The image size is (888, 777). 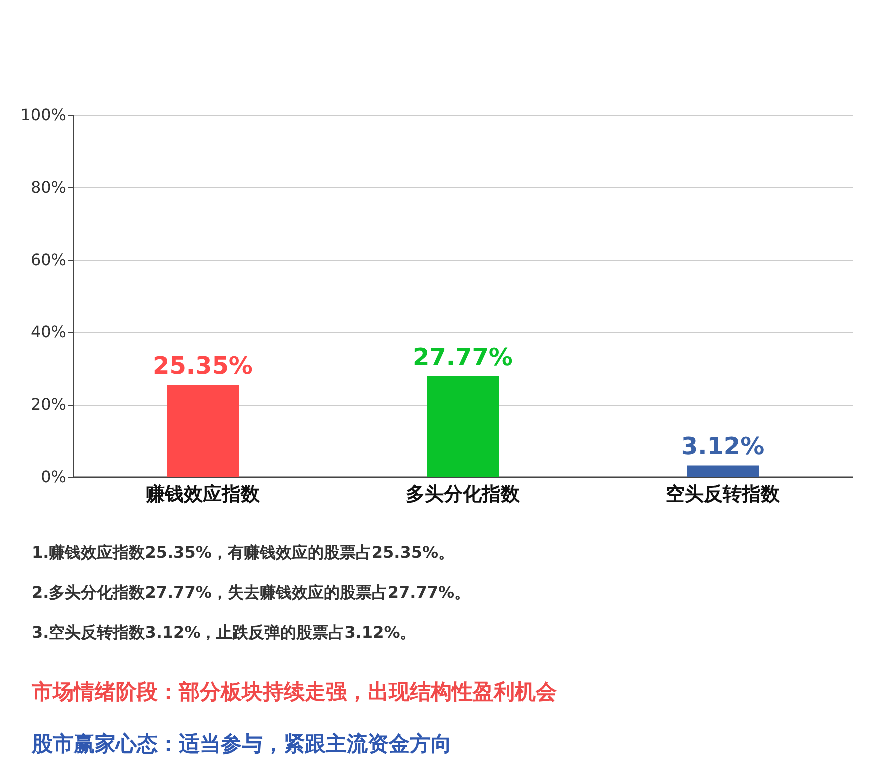 I want to click on x-tick-label: 多头分化指数, so click(x=463, y=495).